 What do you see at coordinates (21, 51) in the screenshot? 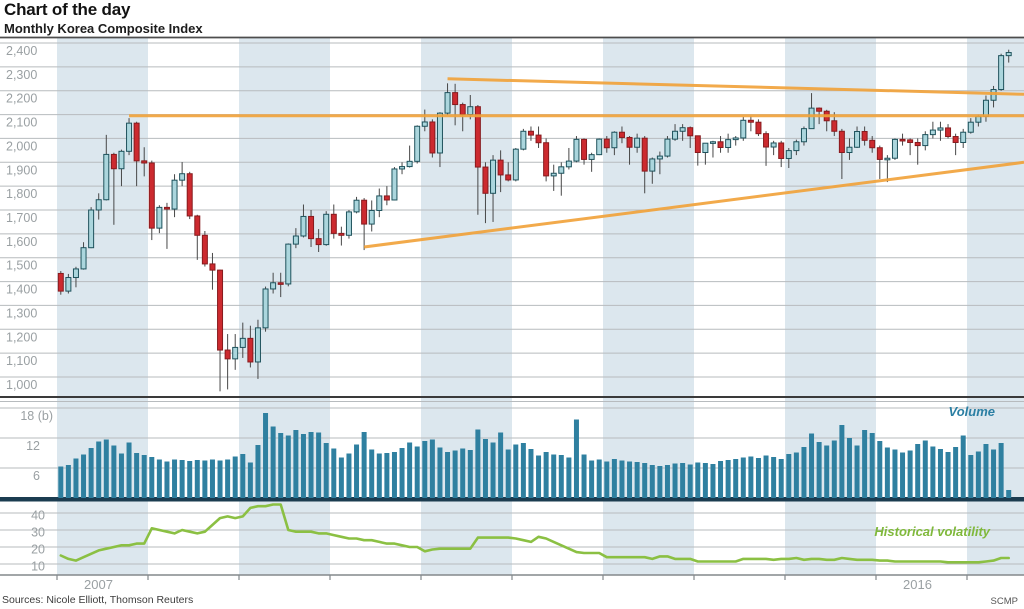
I see `price-tick-label: 2,400` at bounding box center [21, 51].